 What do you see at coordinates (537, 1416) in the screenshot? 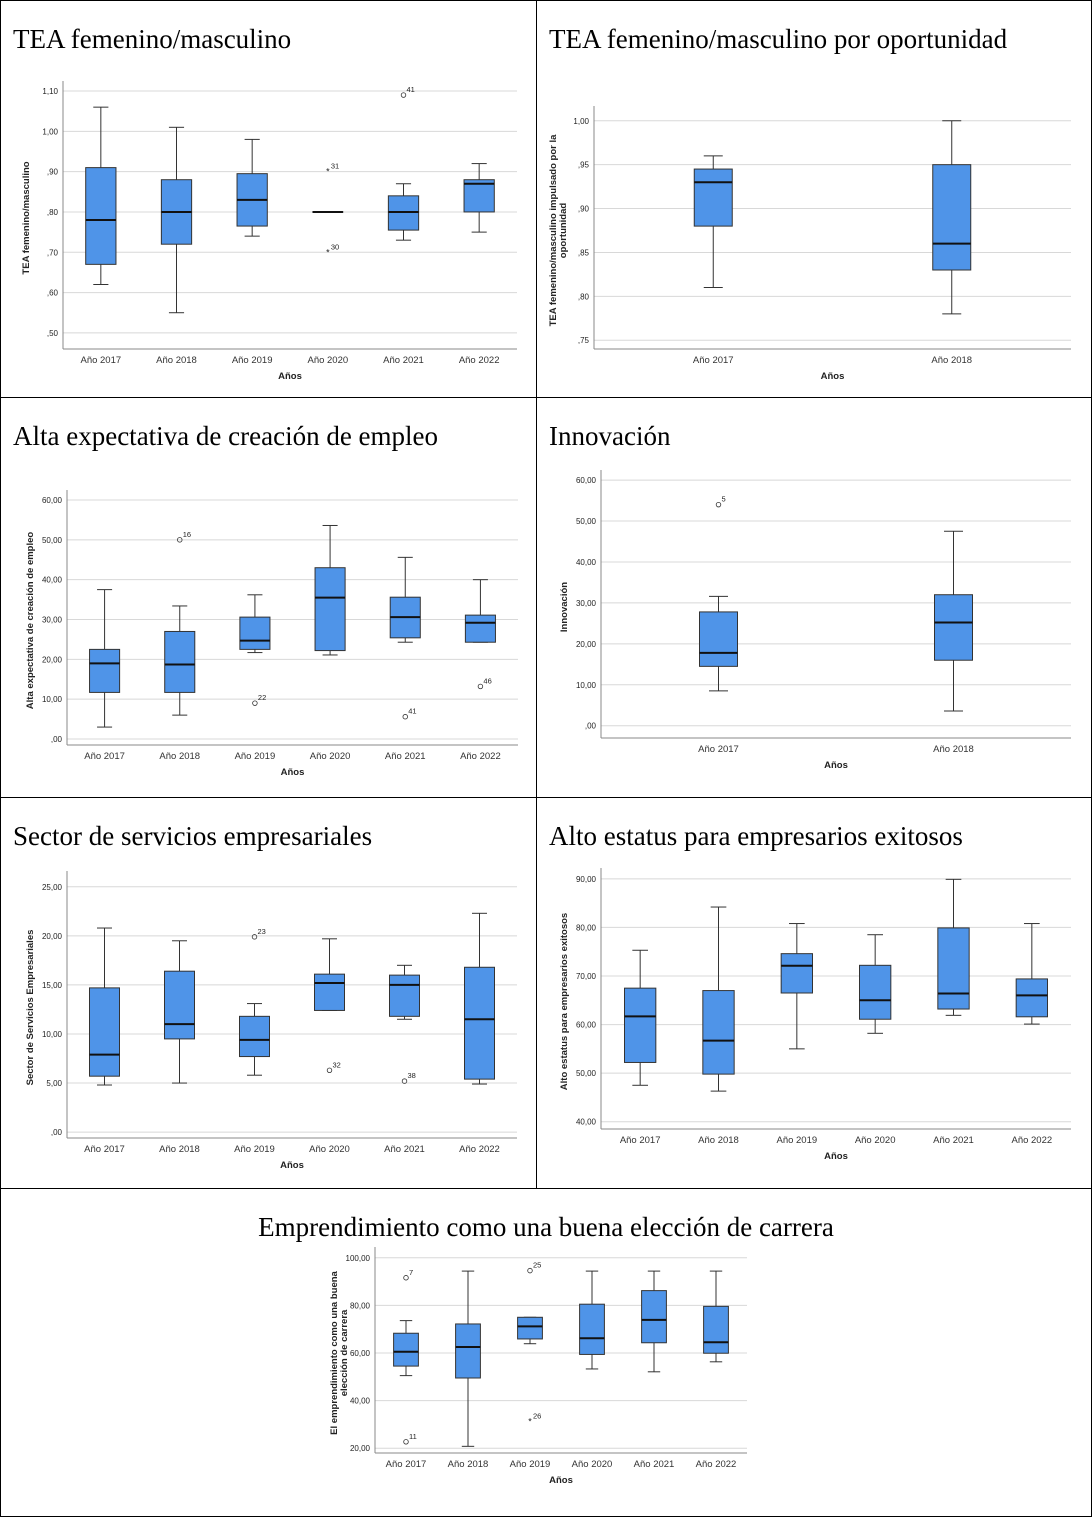
I see `outlier-label: 26` at bounding box center [537, 1416].